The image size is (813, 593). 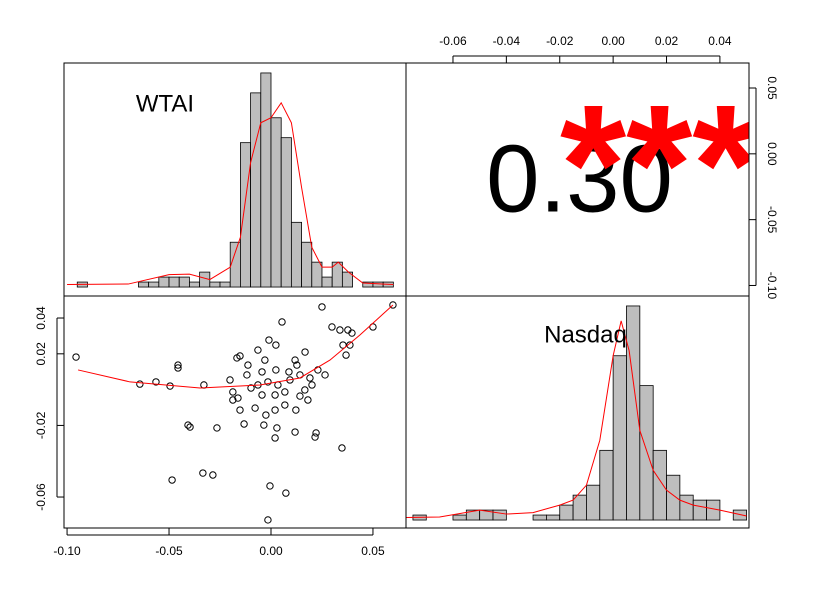 I want to click on x-tick-label: 0.04, so click(x=720, y=41).